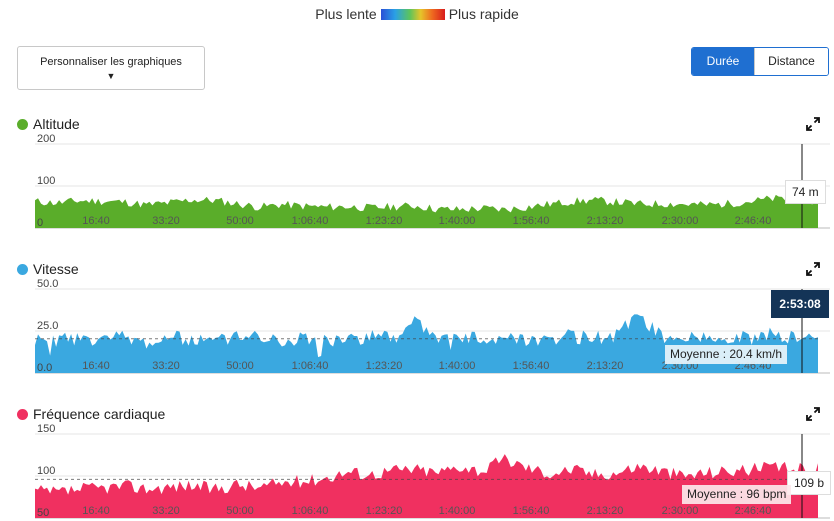 The height and width of the screenshot is (521, 834). I want to click on speed-color-legend: Plus lente Plus rapide, so click(417, 14).